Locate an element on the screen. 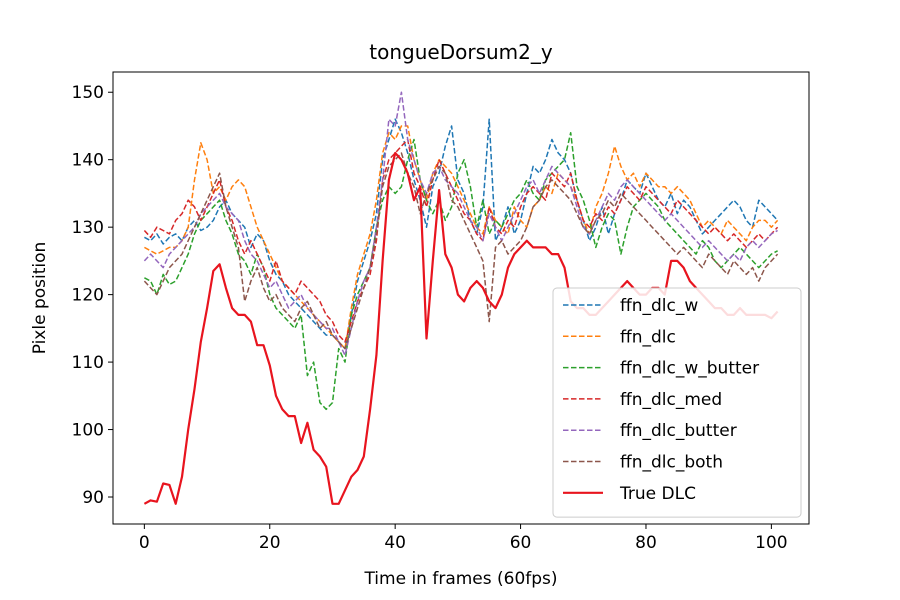 This screenshot has height=600, width=900. x-axis-ticks: 0 20 40 60 80 100 is located at coordinates (463, 538).